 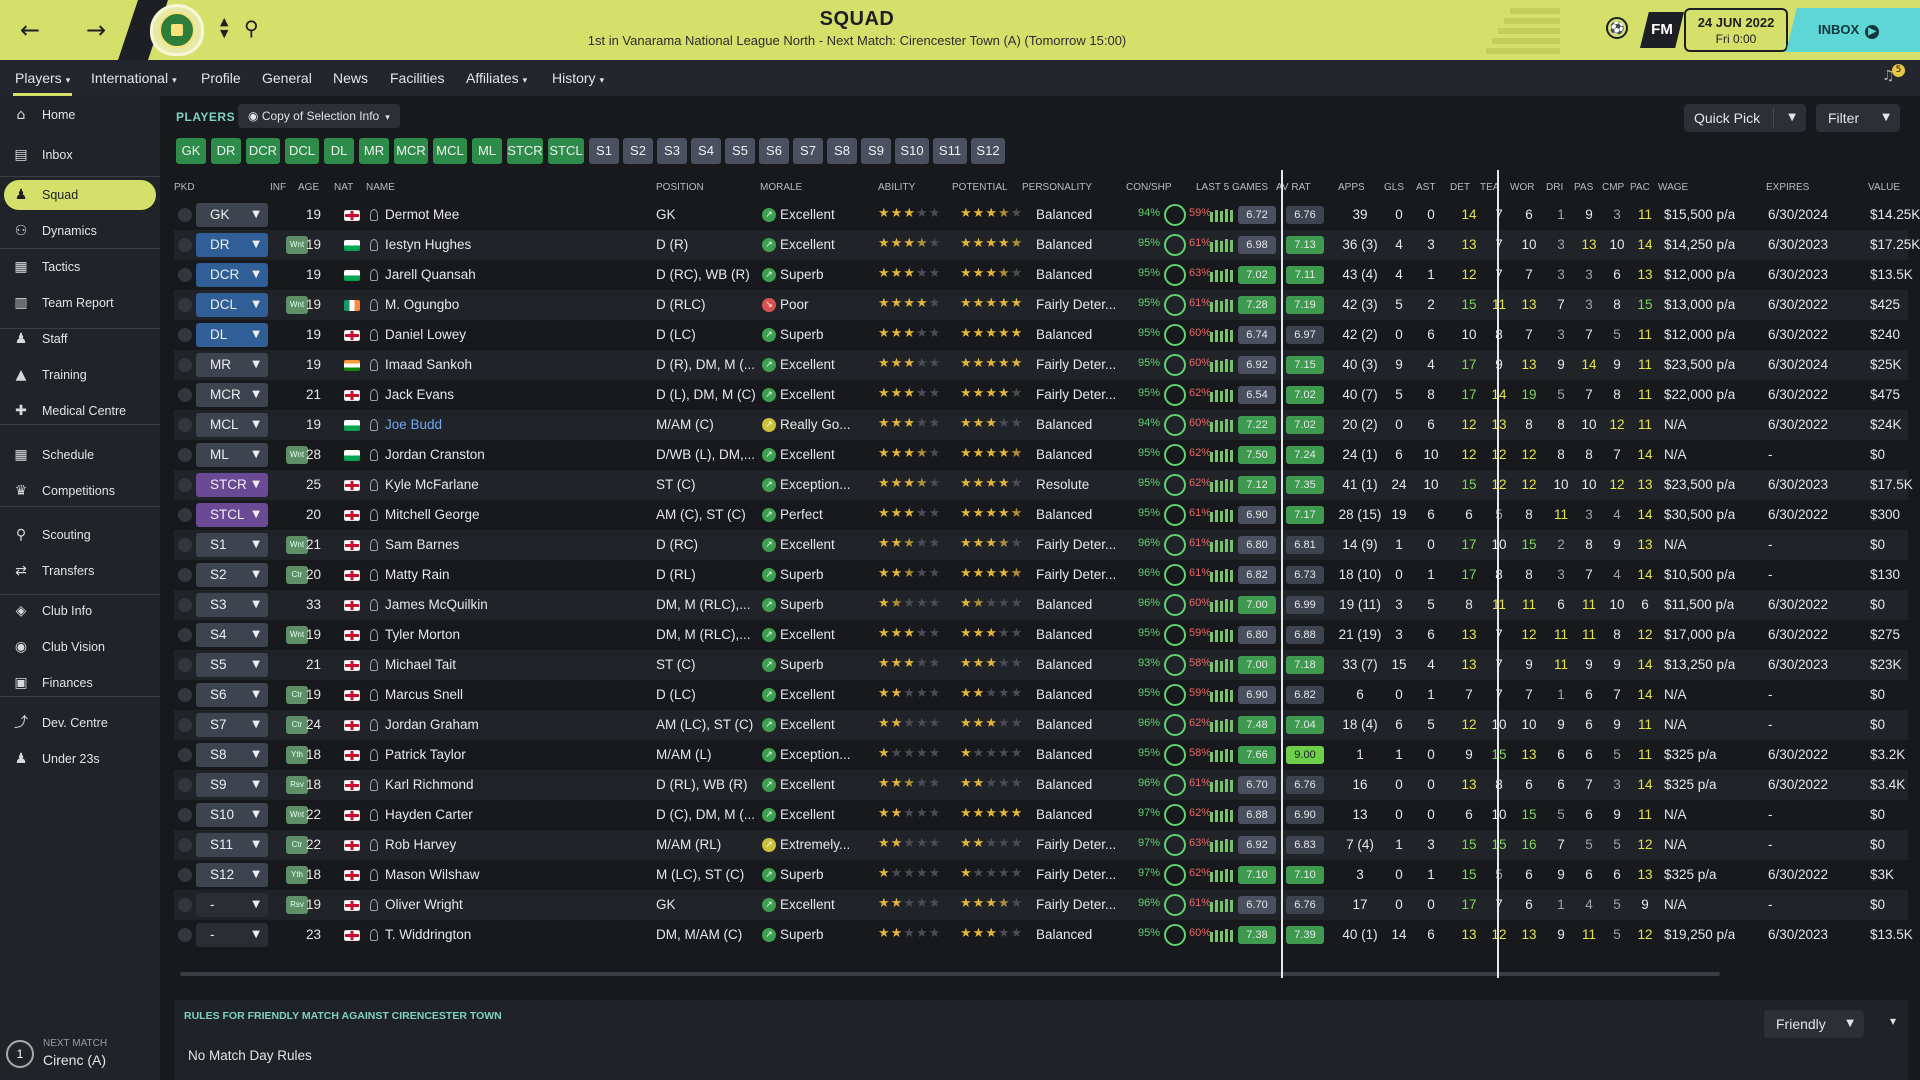 I want to click on position-button-s8: S8, so click(x=842, y=151).